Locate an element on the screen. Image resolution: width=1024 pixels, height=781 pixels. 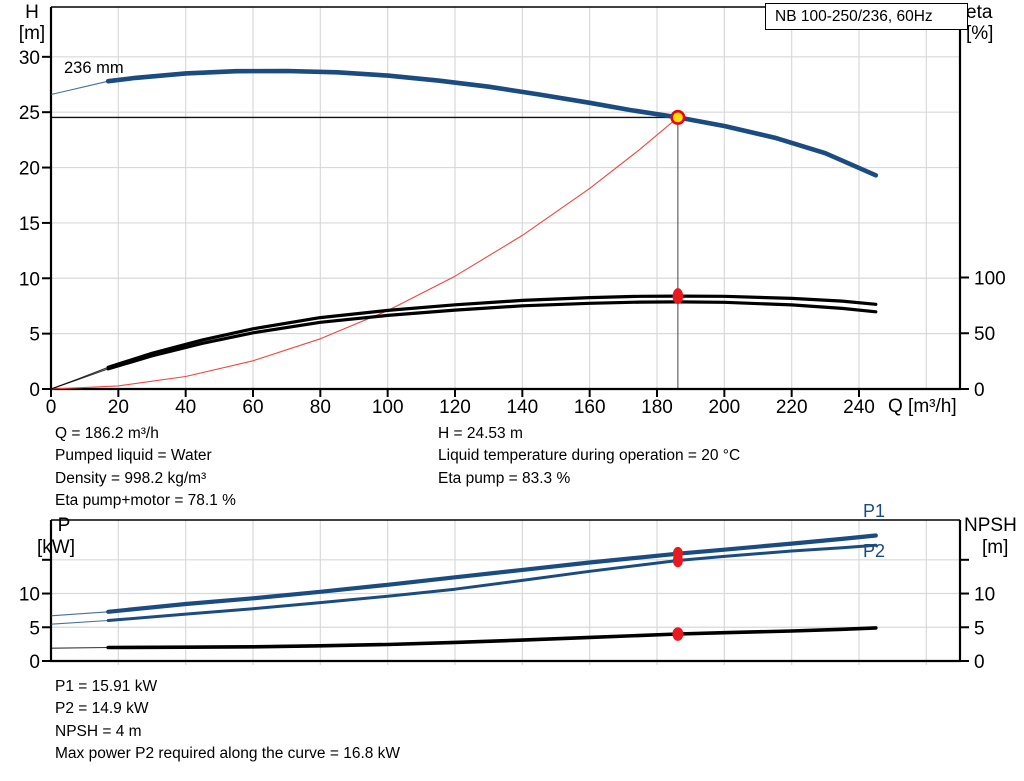
tick-label-bottom: 180 is located at coordinates (657, 407).